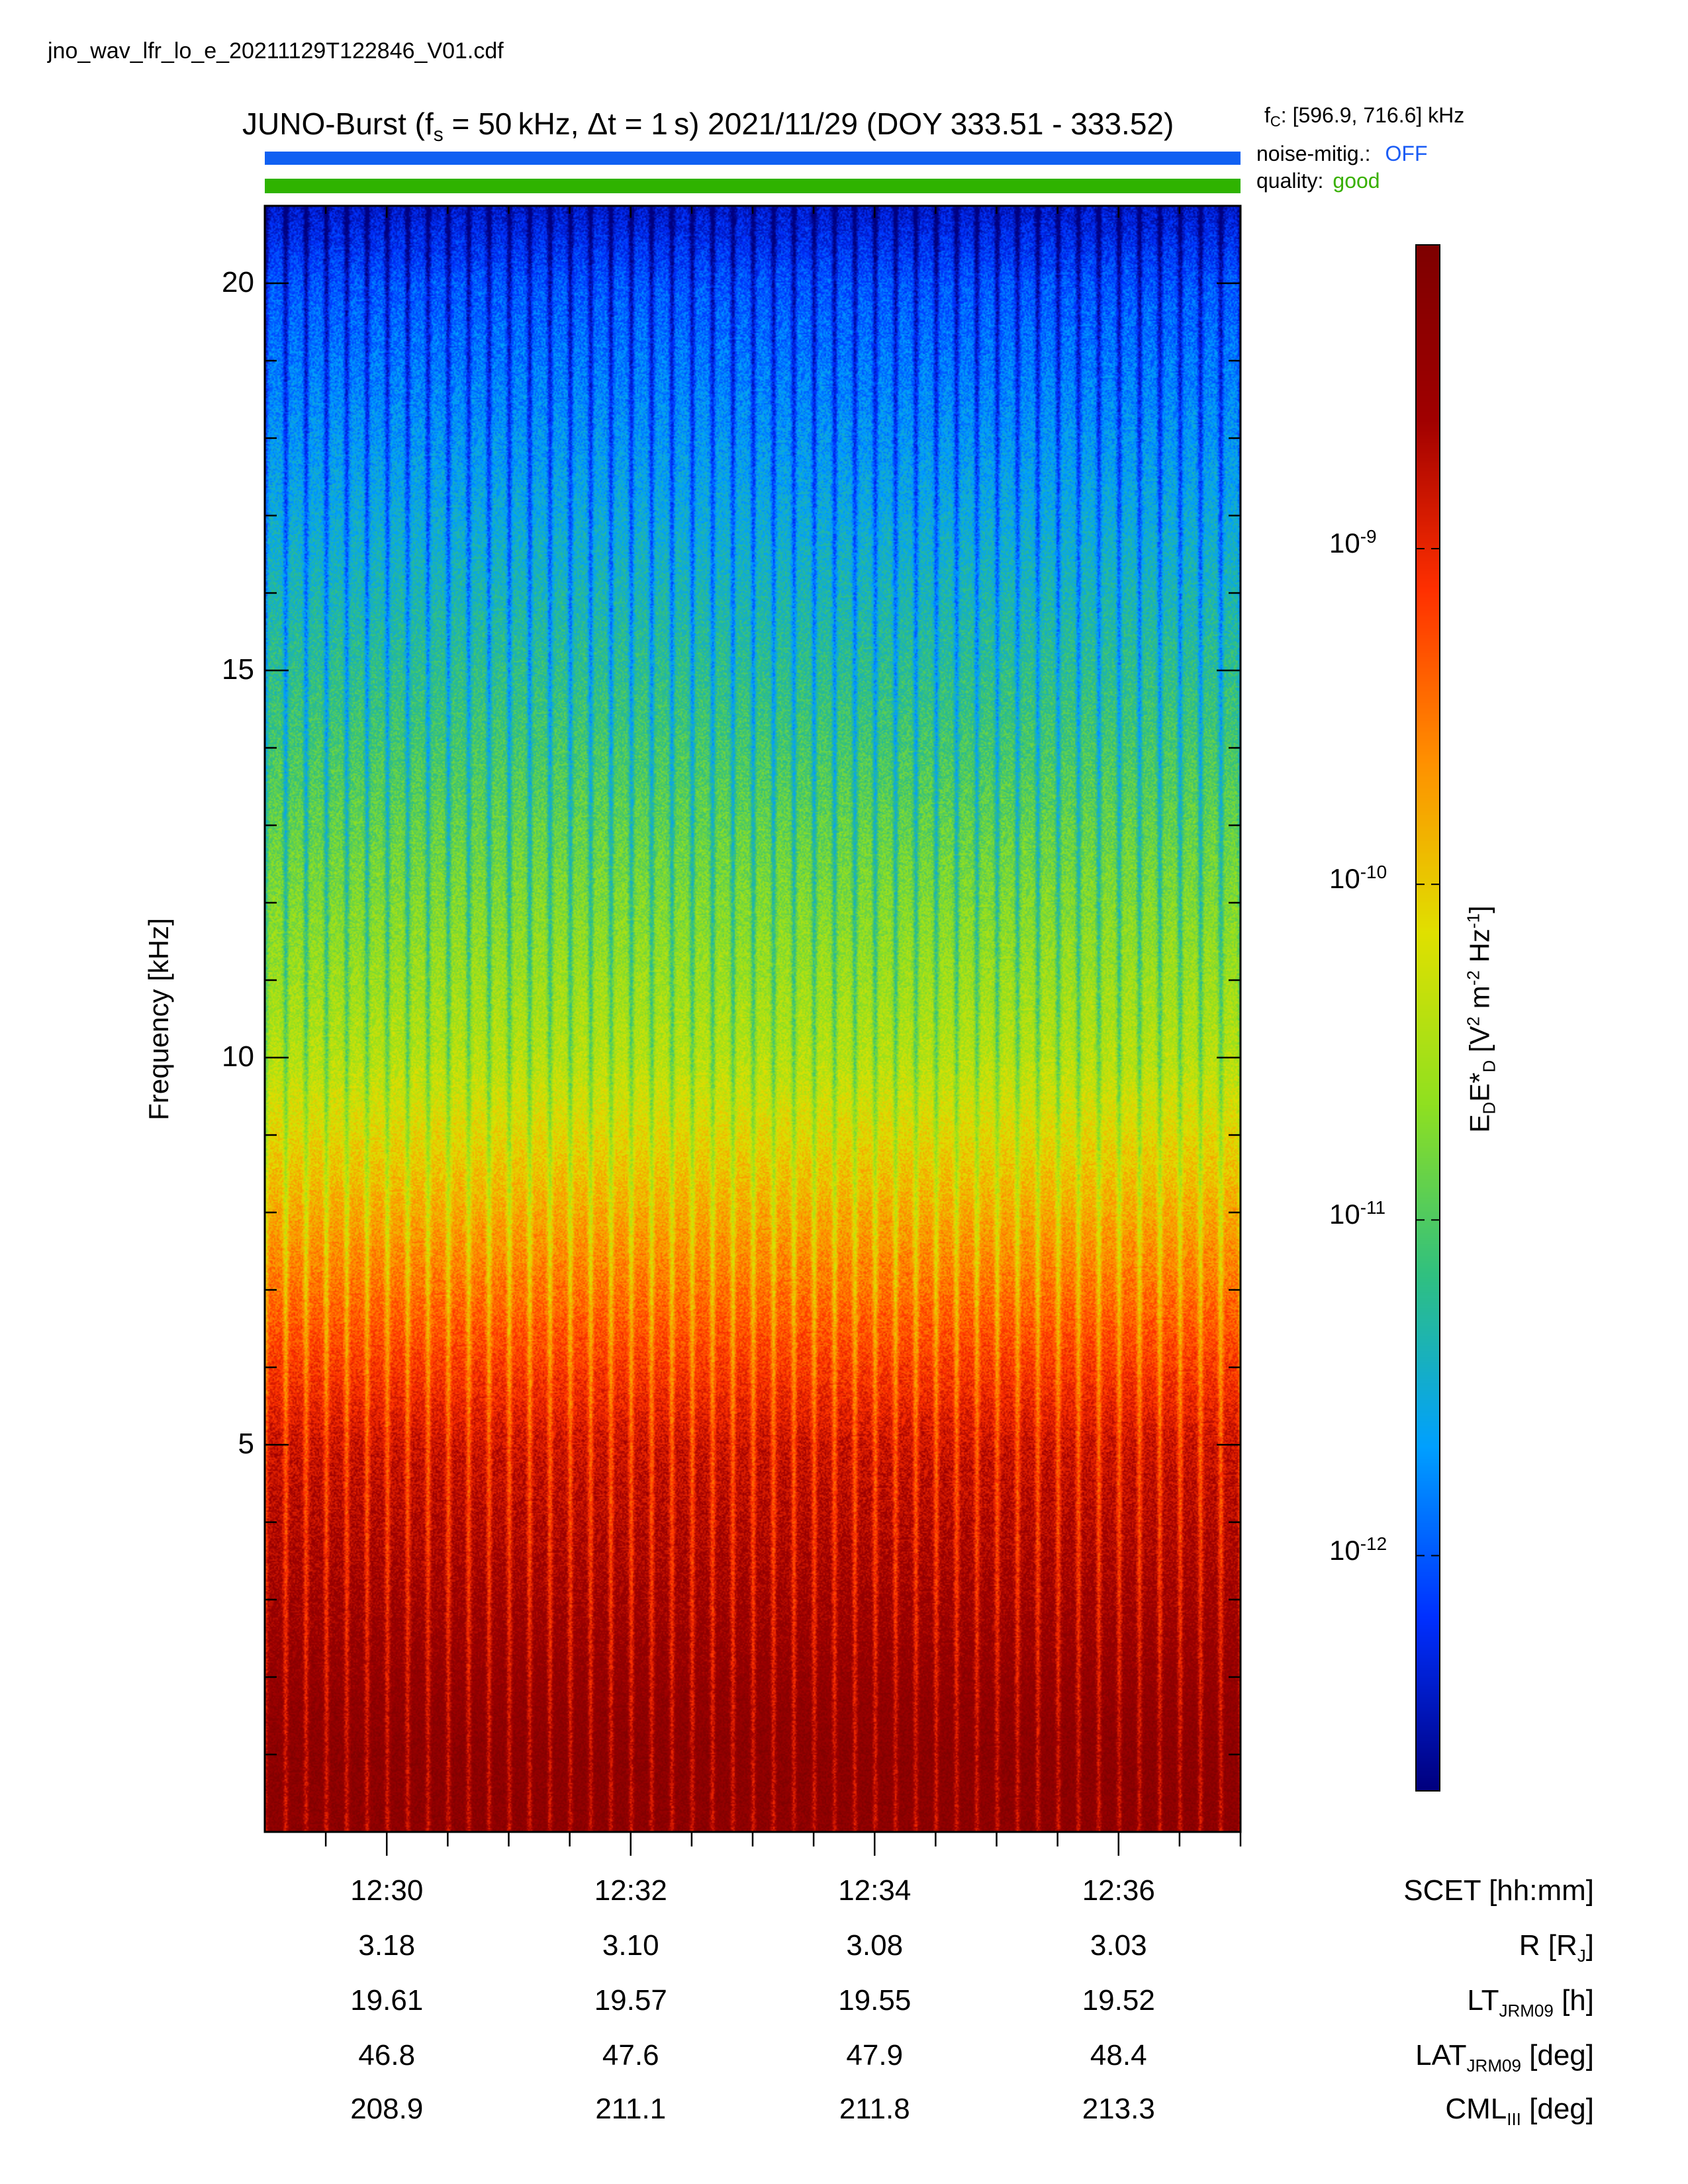 This screenshot has width=1688, height=2184. I want to click on colorbar-tick-label: 10-10, so click(1358, 879).